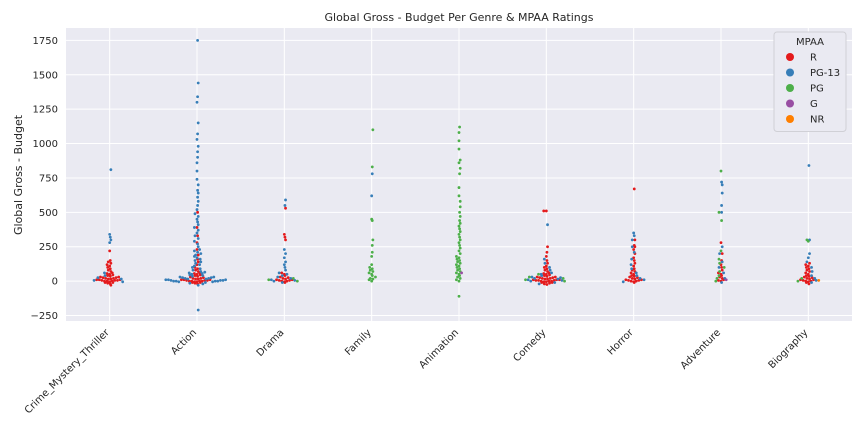 The width and height of the screenshot is (864, 432). What do you see at coordinates (358, 342) in the screenshot?
I see `x-tick-label: Family` at bounding box center [358, 342].